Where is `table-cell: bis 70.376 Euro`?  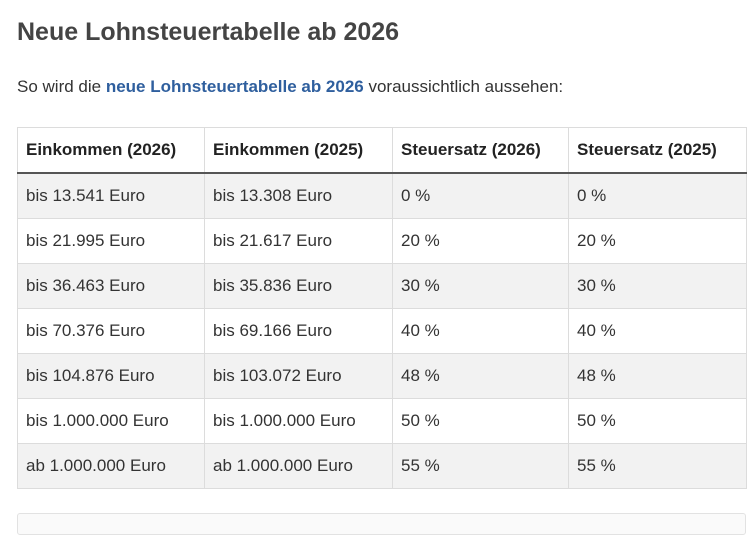 table-cell: bis 70.376 Euro is located at coordinates (111, 331).